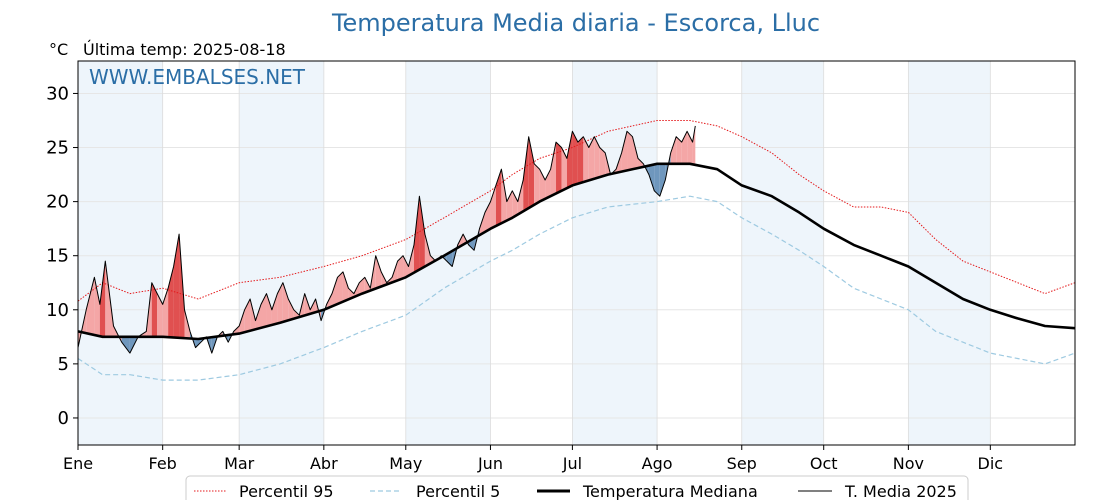  I want to click on x-tick-label-oct: Oct, so click(824, 463).